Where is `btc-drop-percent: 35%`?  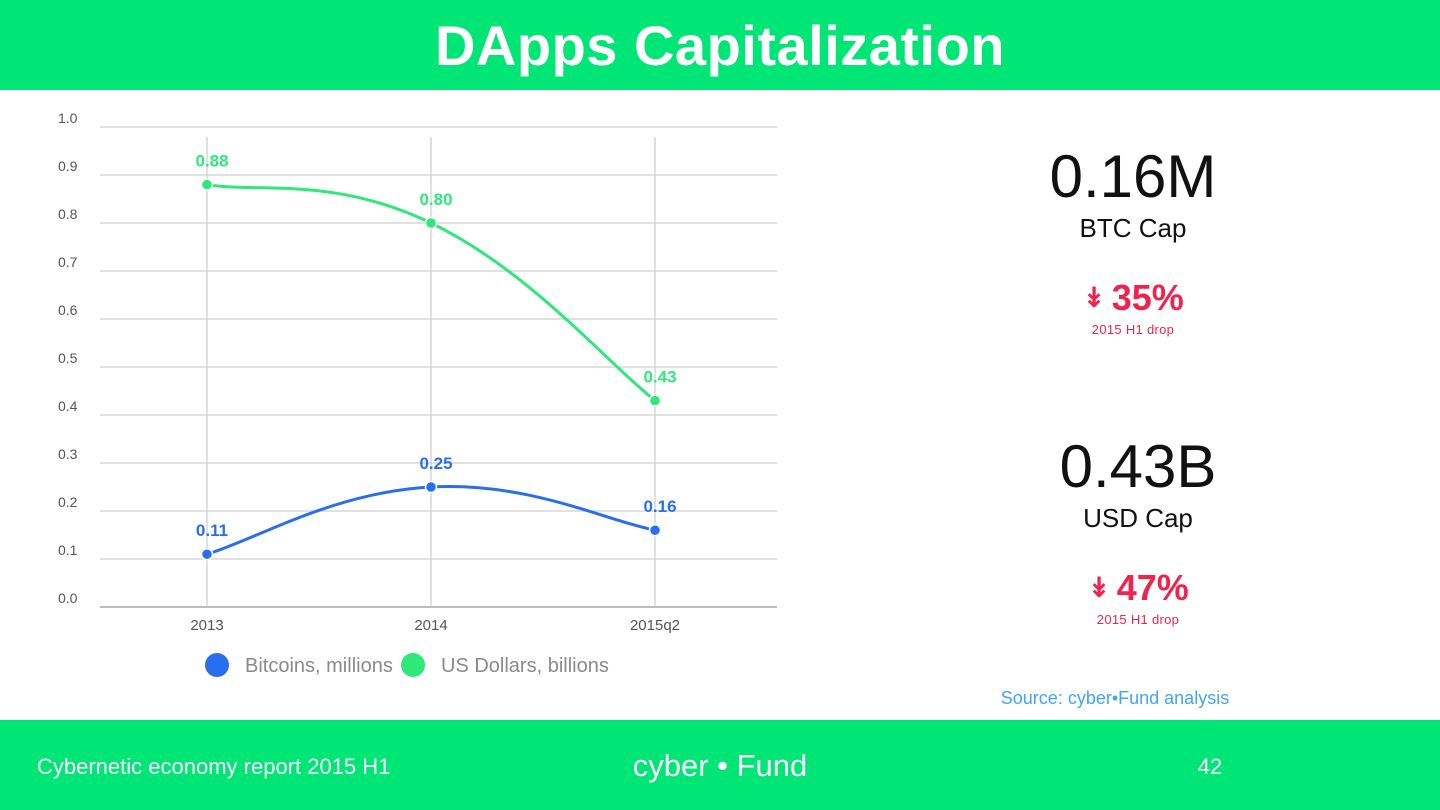
btc-drop-percent: 35% is located at coordinates (1147, 297).